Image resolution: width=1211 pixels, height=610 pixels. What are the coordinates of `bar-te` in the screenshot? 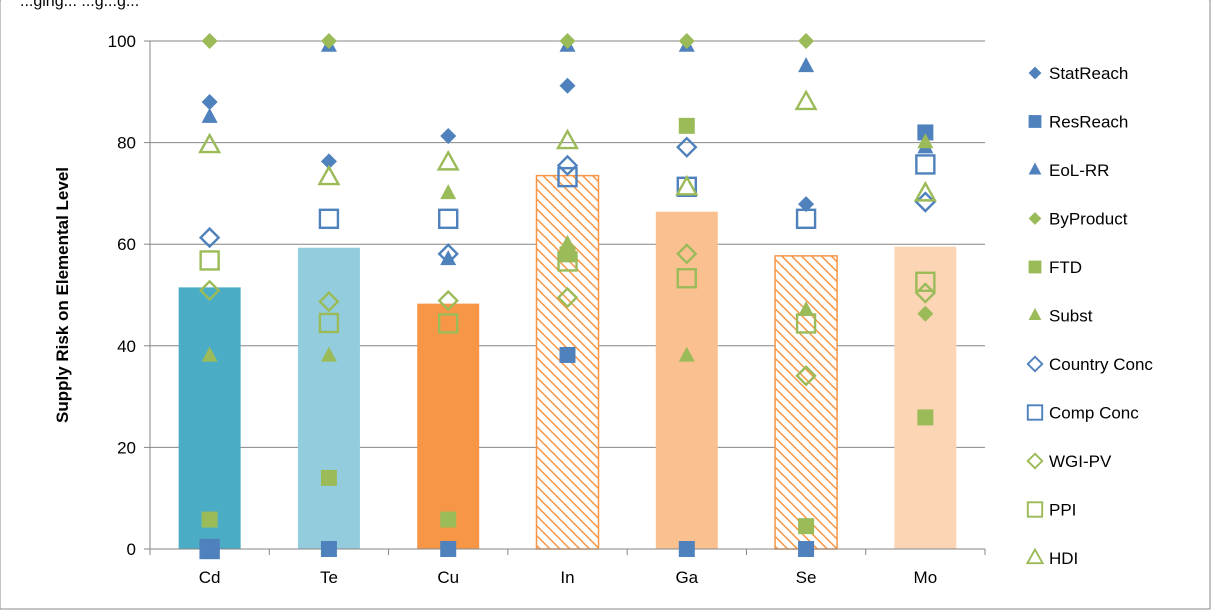 It's located at (328, 398).